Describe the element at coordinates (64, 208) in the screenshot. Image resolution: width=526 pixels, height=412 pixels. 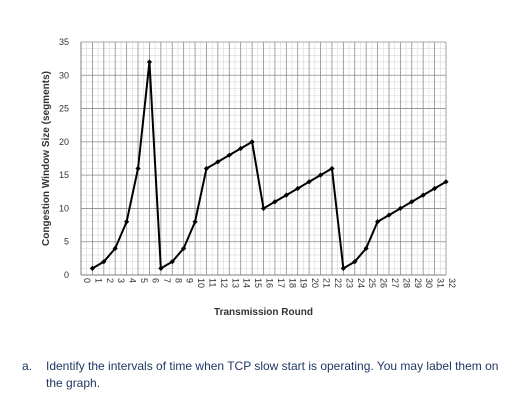
I see `y-tick-label: 10` at that location.